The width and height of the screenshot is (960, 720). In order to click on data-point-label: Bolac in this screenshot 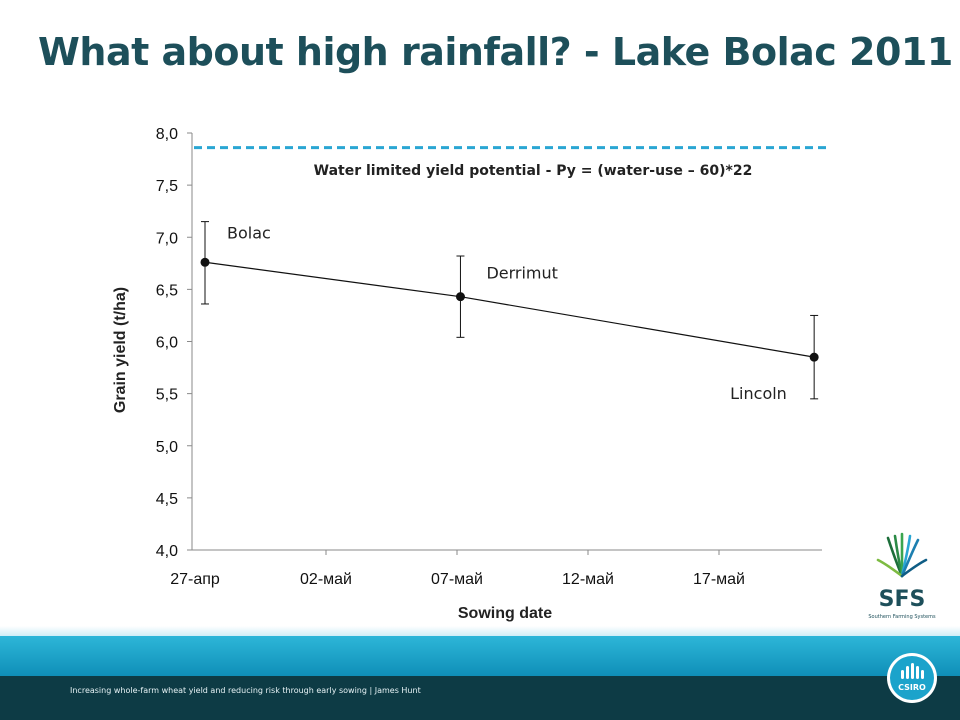, I will do `click(249, 232)`.